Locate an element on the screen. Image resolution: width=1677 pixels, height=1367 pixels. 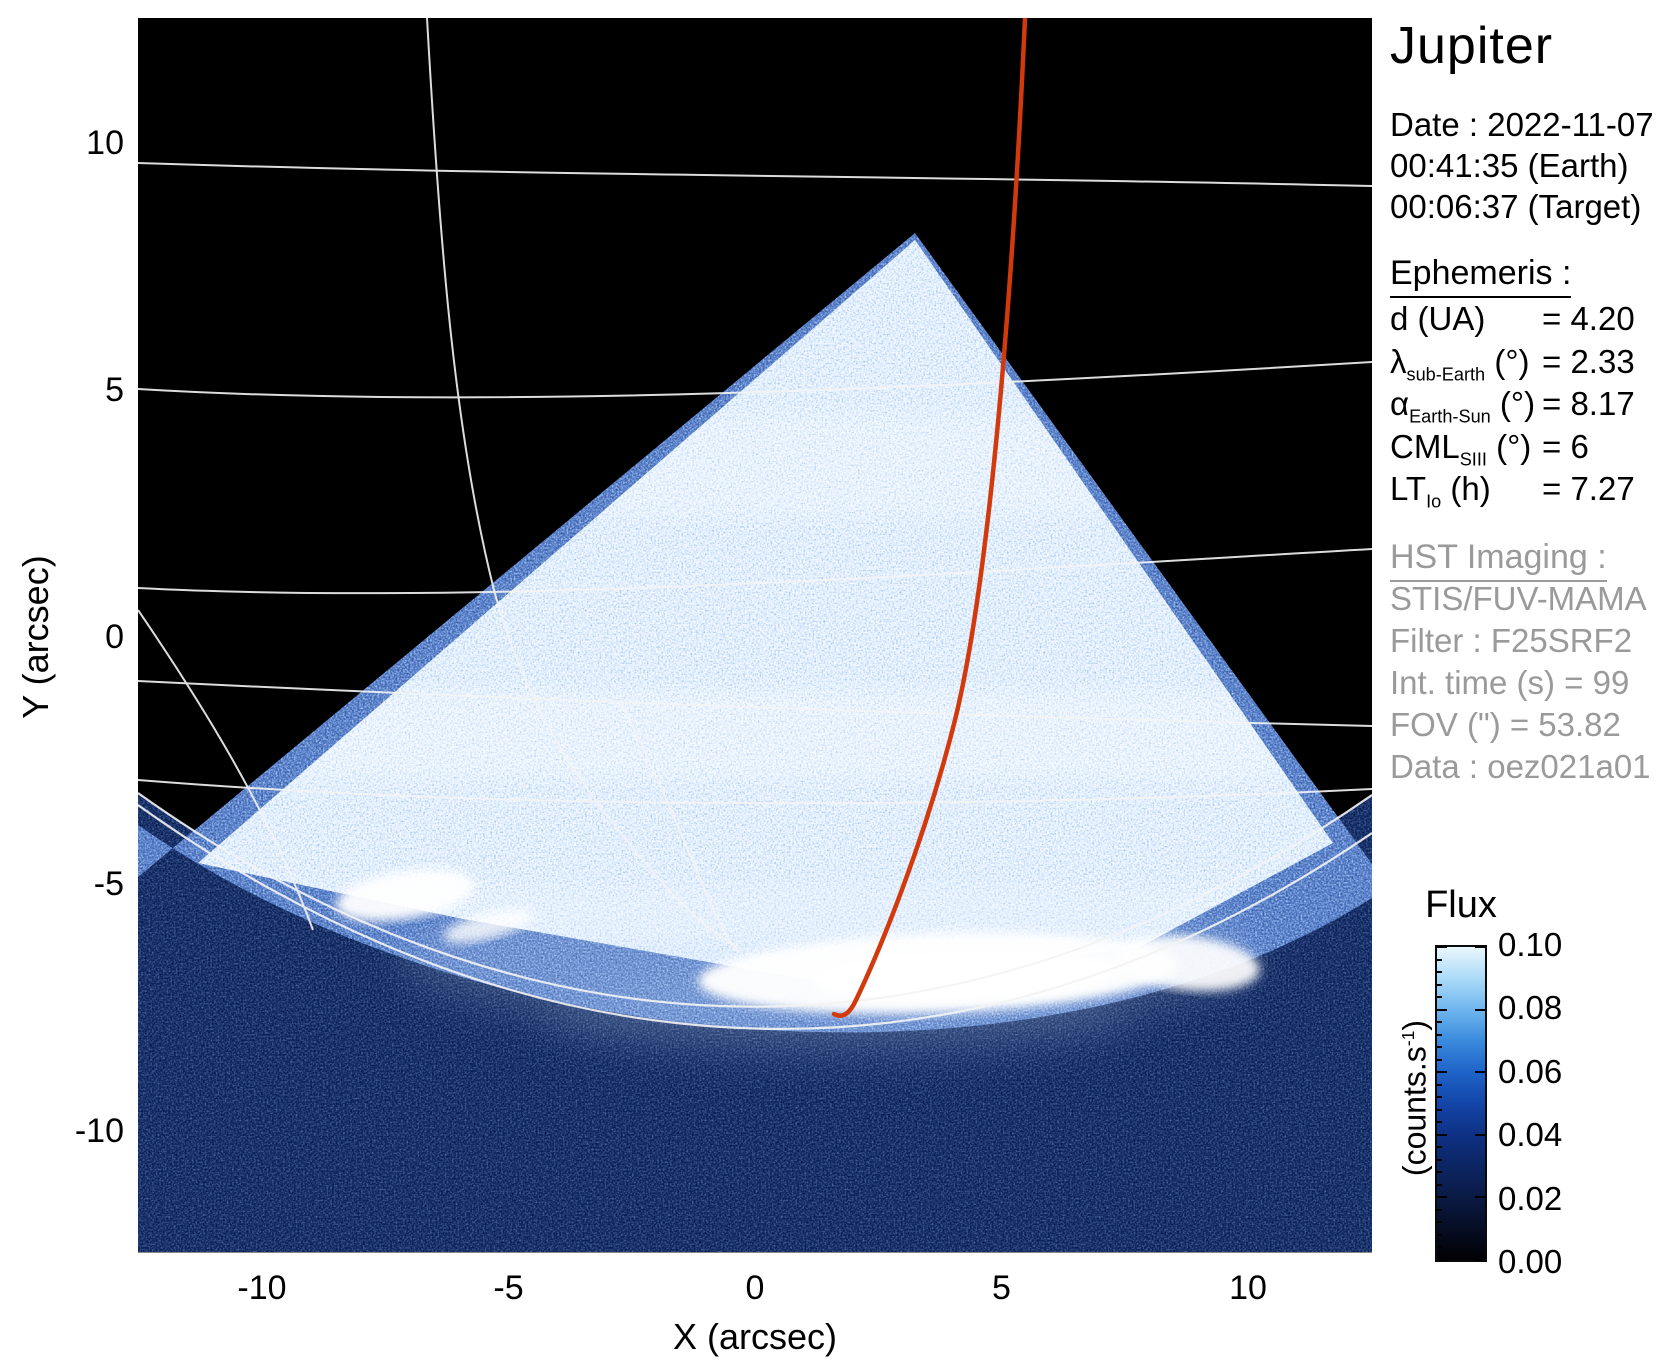
time-target-line: 00:06:37 (Target) is located at coordinates (1516, 206).